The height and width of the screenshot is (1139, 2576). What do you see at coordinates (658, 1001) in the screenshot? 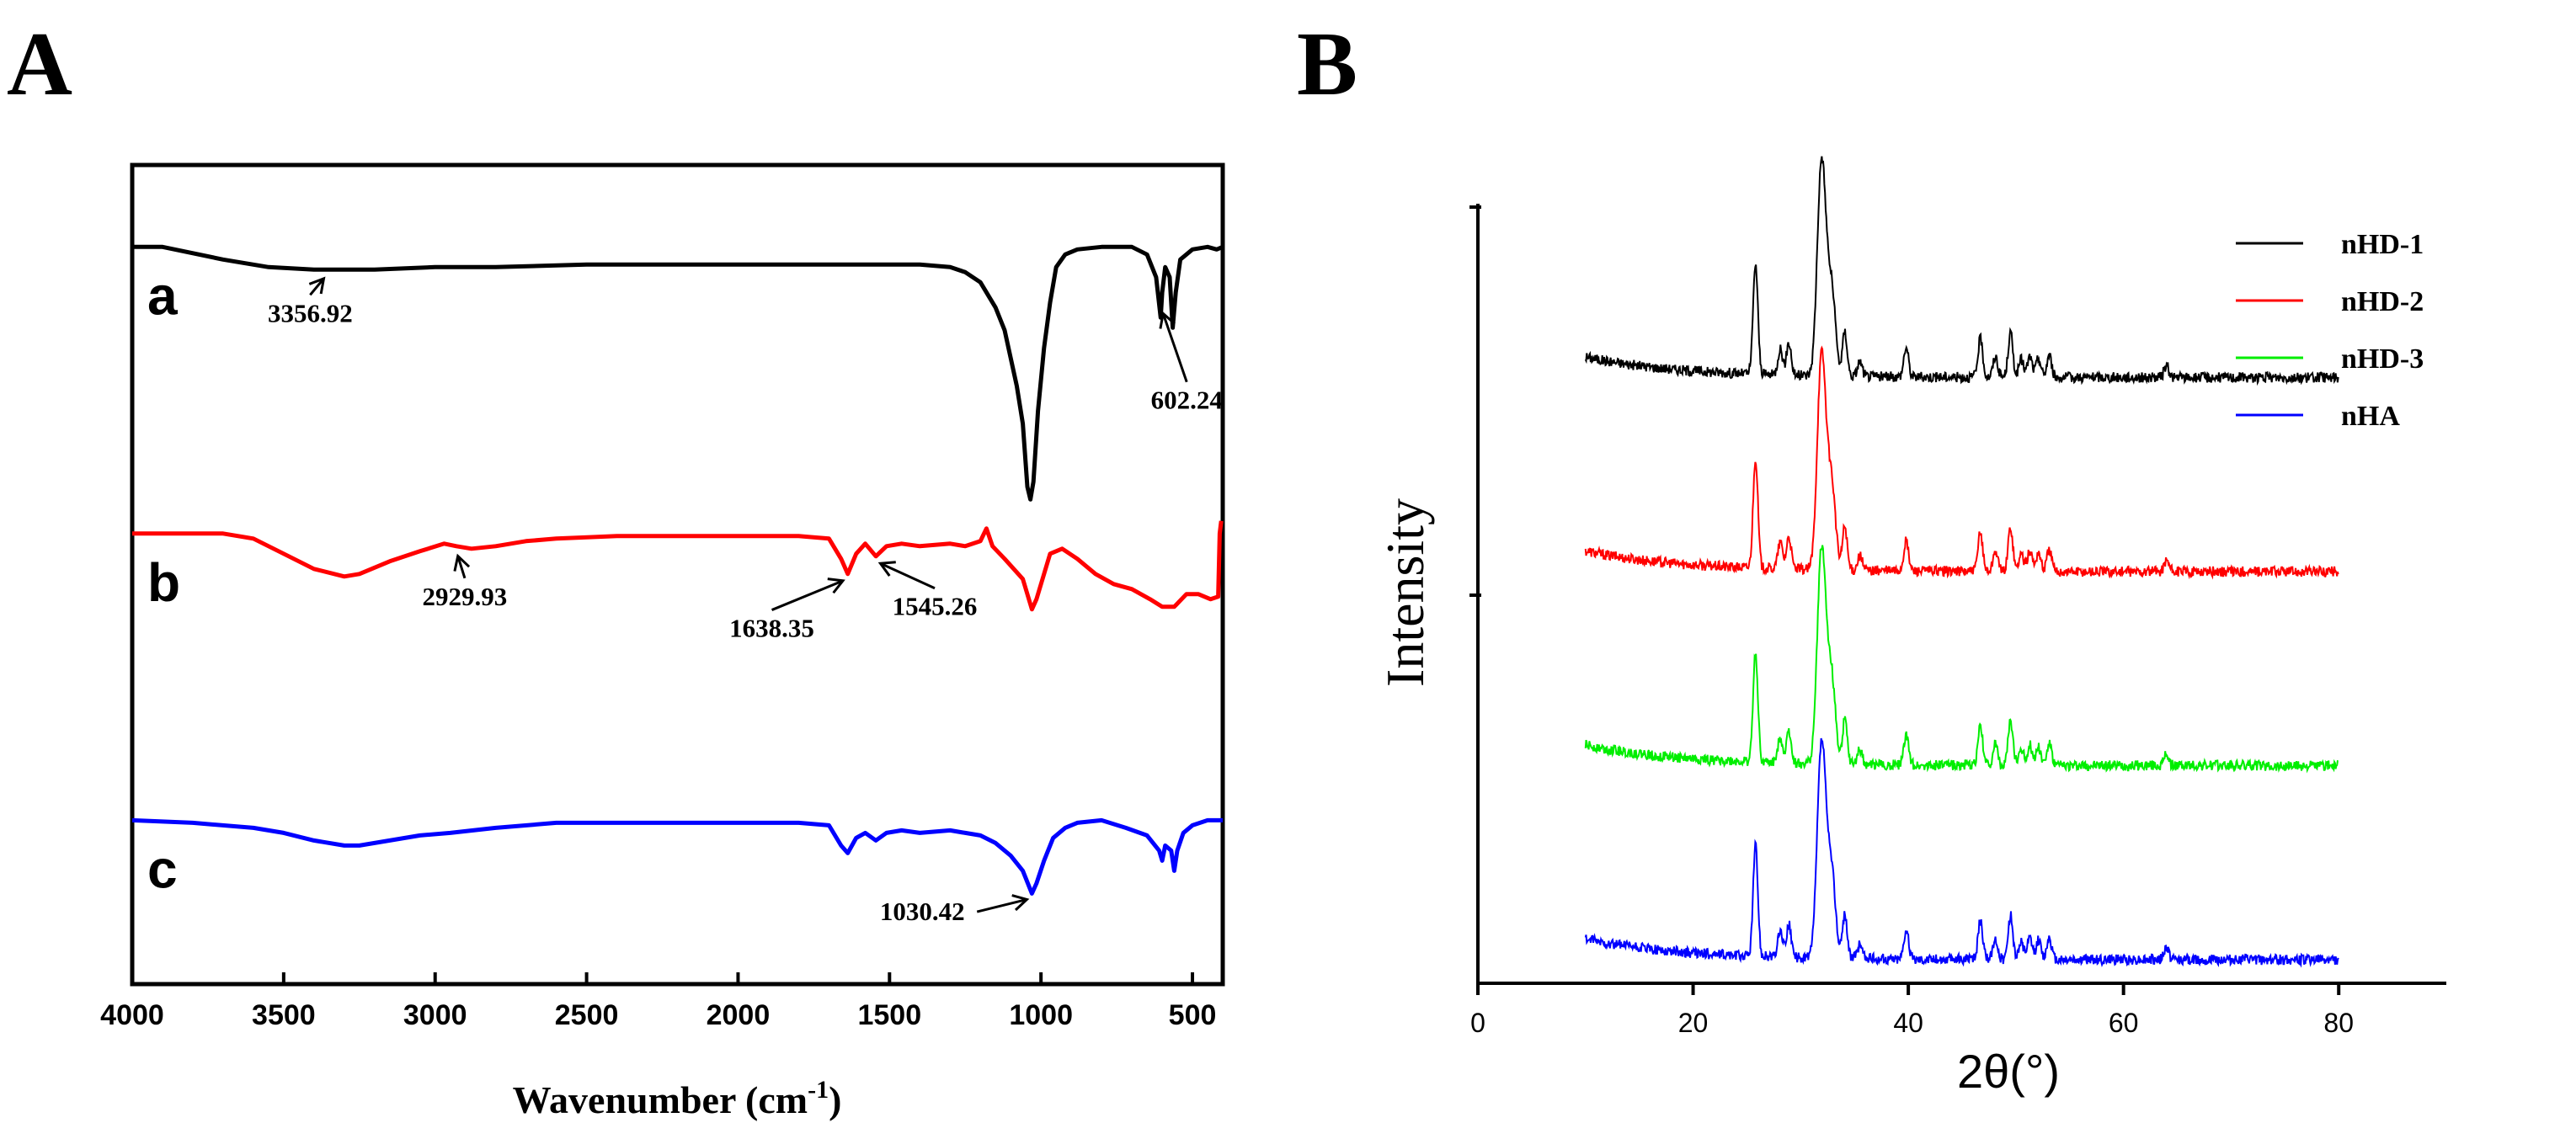
I see `panel-a-x-axis: 4000 3500 3000 2500 2000 1500 1000 500` at bounding box center [658, 1001].